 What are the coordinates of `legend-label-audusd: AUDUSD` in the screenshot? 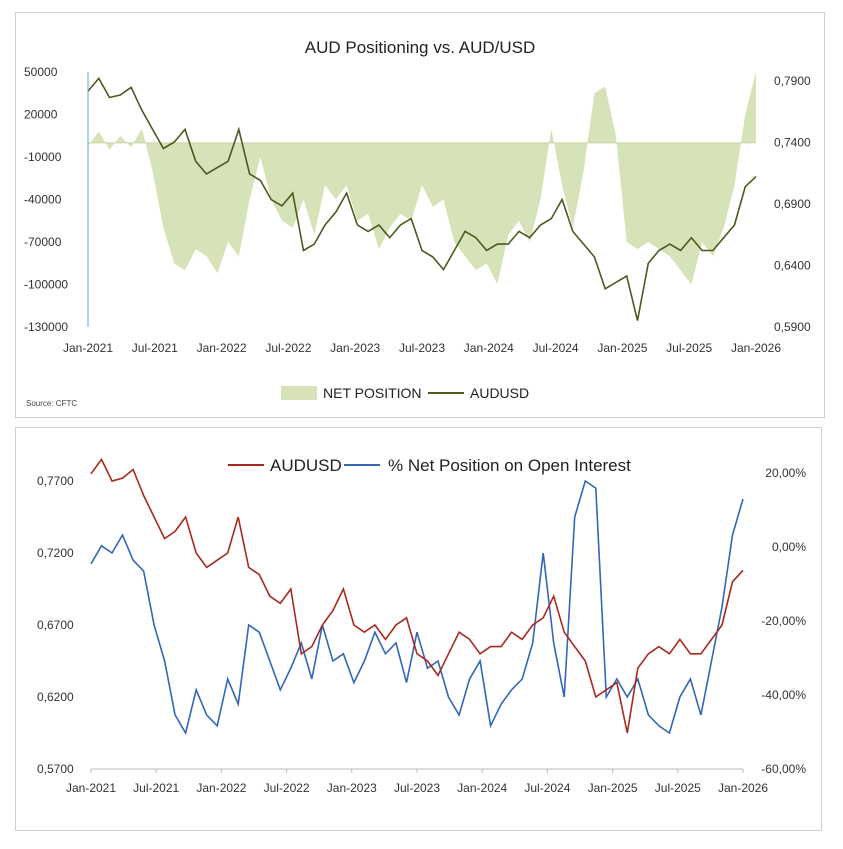 It's located at (499, 393).